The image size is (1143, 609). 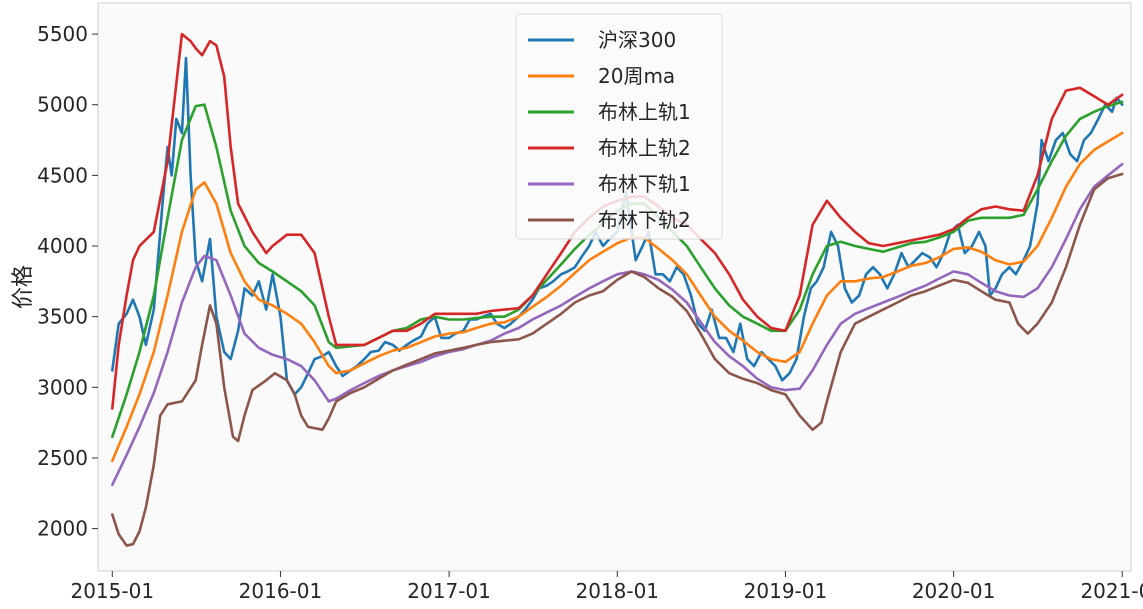 What do you see at coordinates (62, 175) in the screenshot?
I see `y-tick-label: 4500` at bounding box center [62, 175].